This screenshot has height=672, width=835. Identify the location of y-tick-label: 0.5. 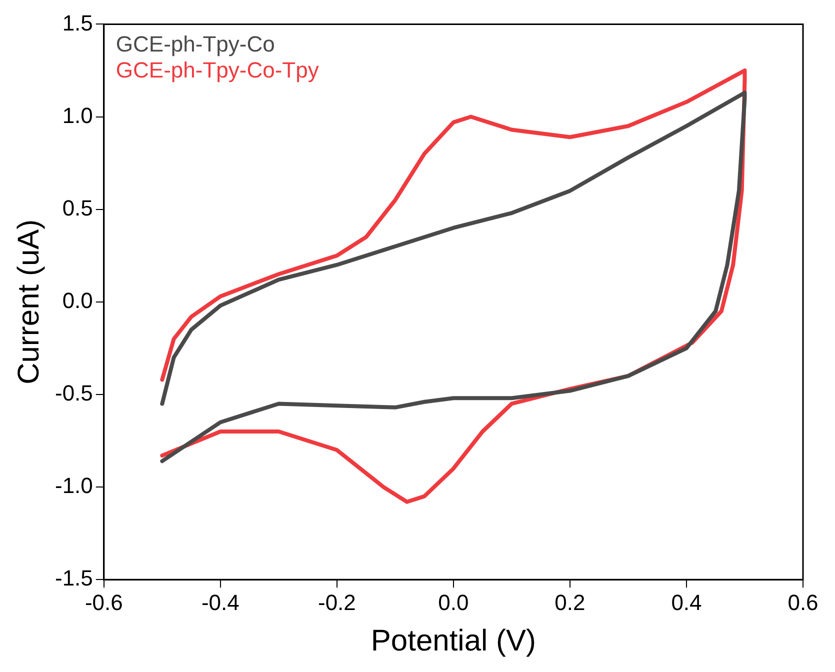
(77, 207).